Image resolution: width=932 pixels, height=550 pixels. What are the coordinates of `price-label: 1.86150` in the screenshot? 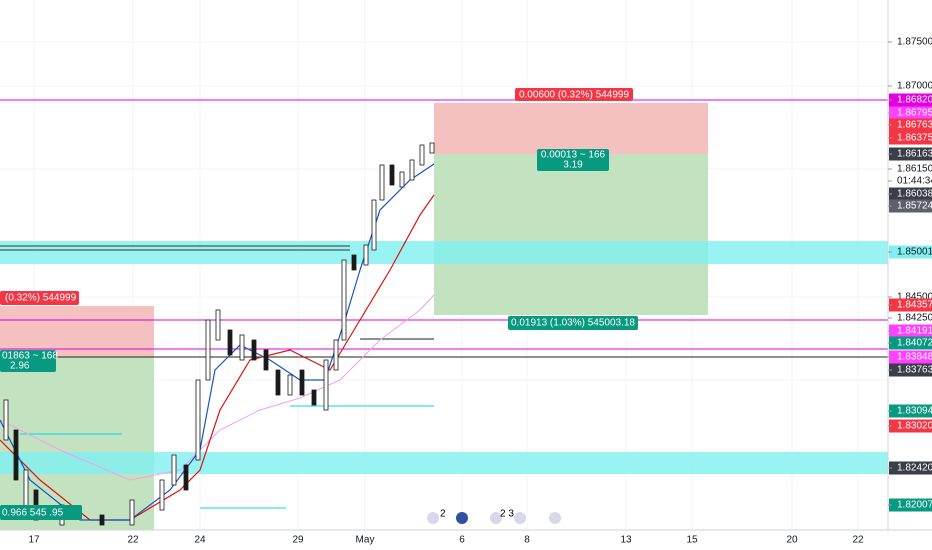 It's located at (914, 169).